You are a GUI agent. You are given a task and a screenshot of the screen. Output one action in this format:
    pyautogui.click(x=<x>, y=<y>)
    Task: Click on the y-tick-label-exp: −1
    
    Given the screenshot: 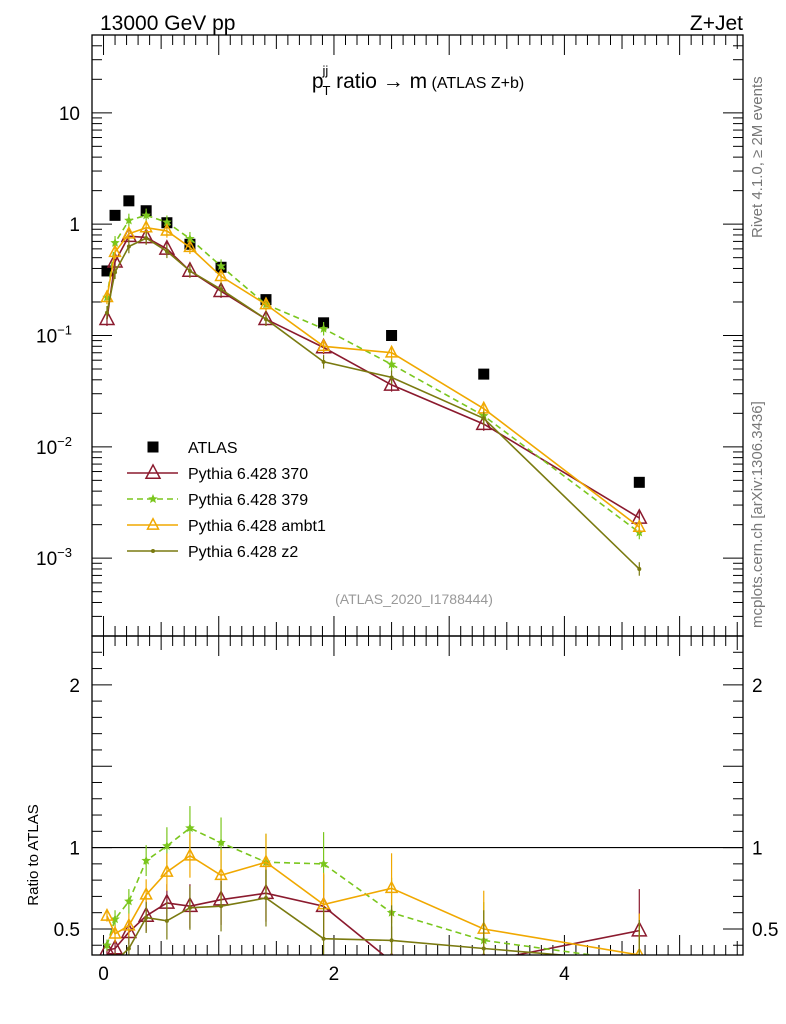 What is the action you would take?
    pyautogui.click(x=64, y=330)
    